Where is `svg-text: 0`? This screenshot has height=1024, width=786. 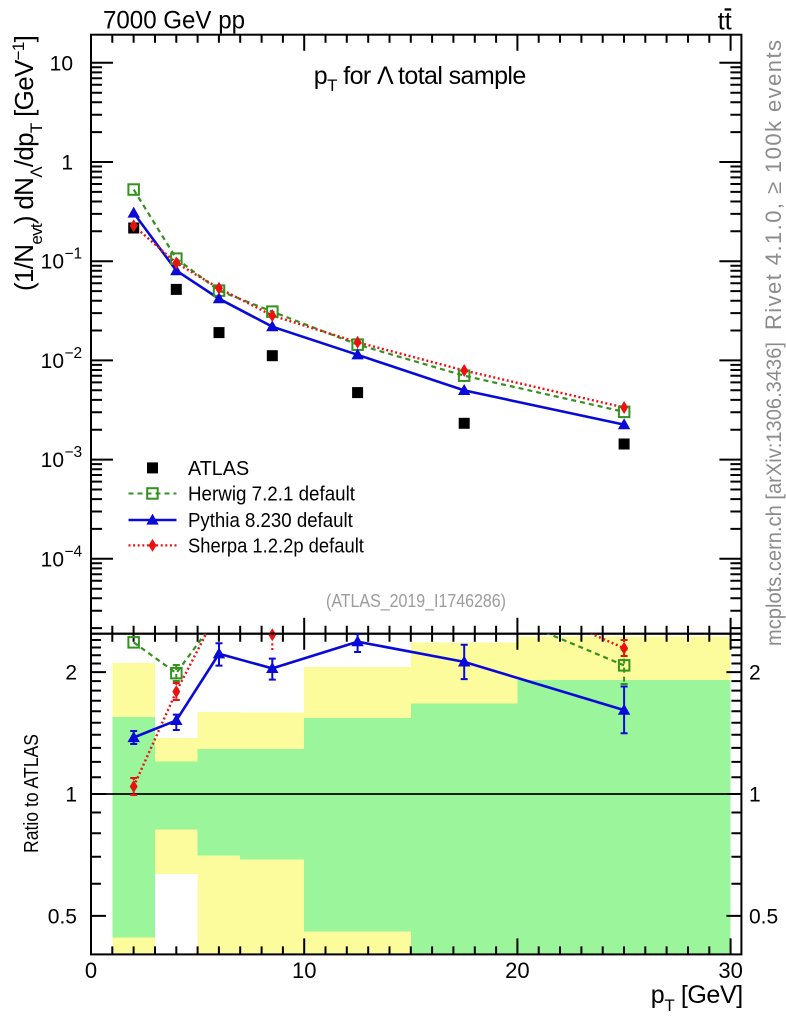 svg-text: 0 is located at coordinates (91, 970).